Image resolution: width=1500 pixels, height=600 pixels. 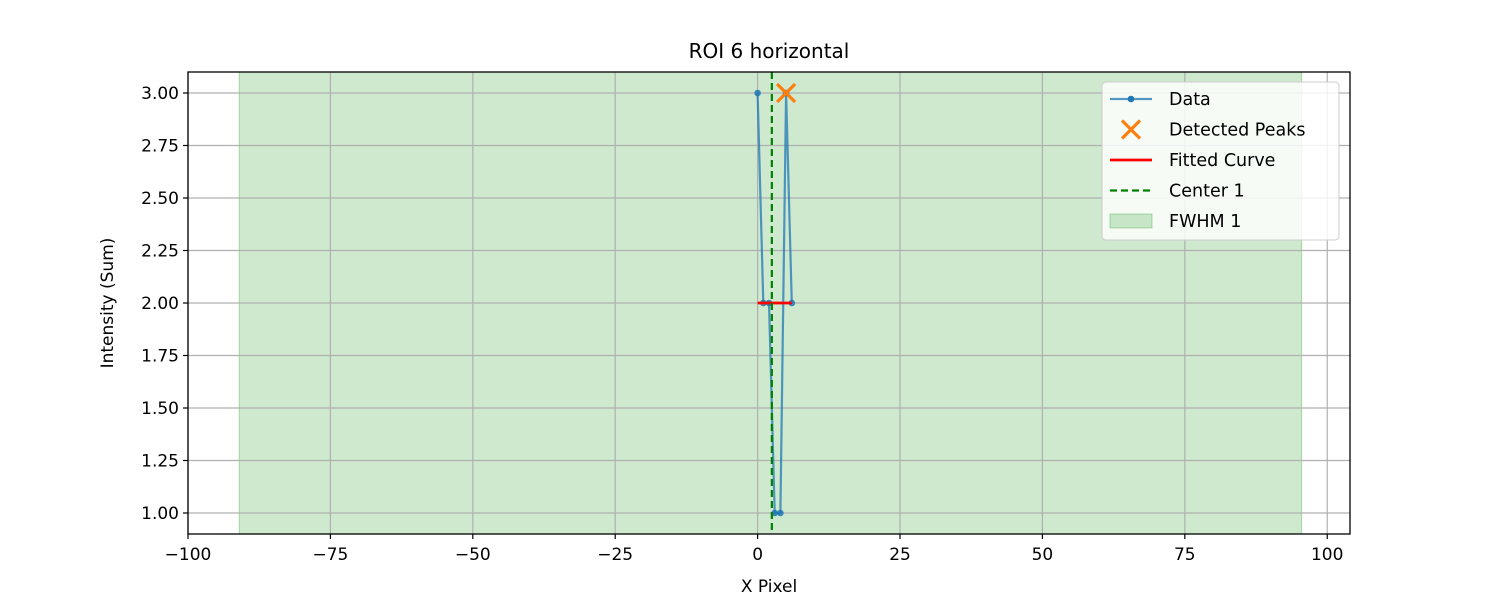 What do you see at coordinates (160, 304) in the screenshot?
I see `y-tick-label: 2.00` at bounding box center [160, 304].